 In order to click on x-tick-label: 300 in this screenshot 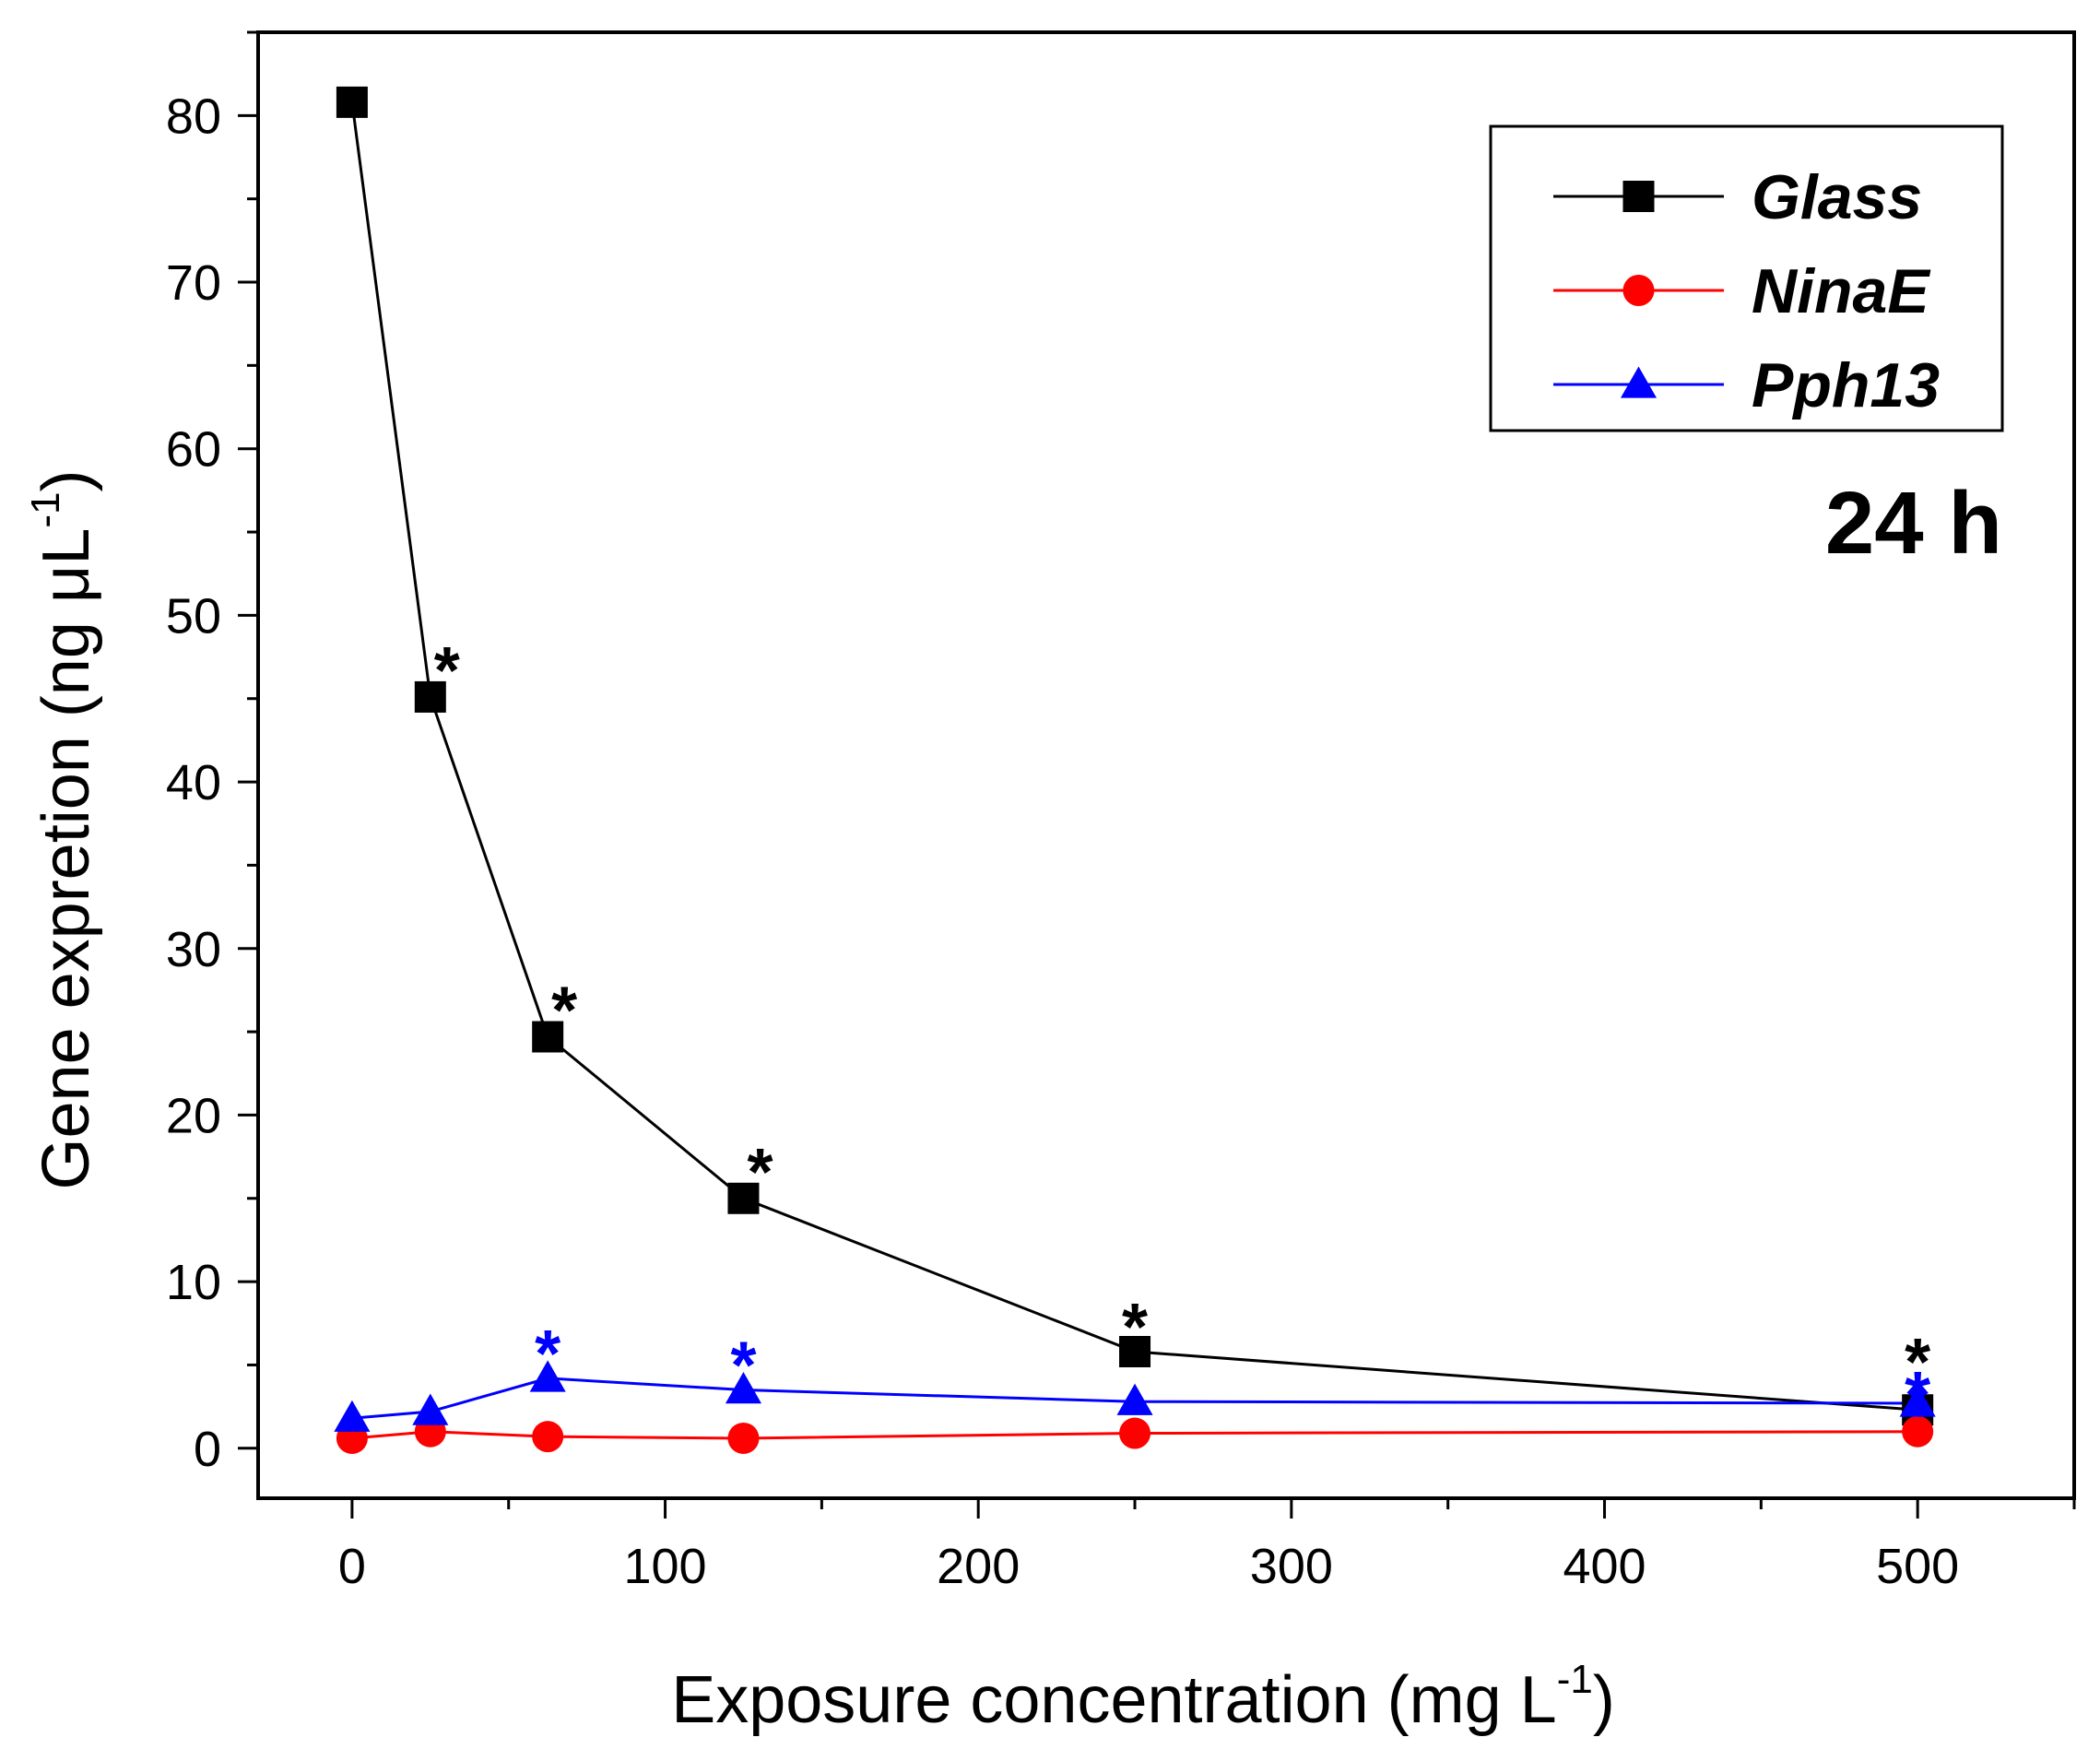, I will do `click(1291, 1566)`.